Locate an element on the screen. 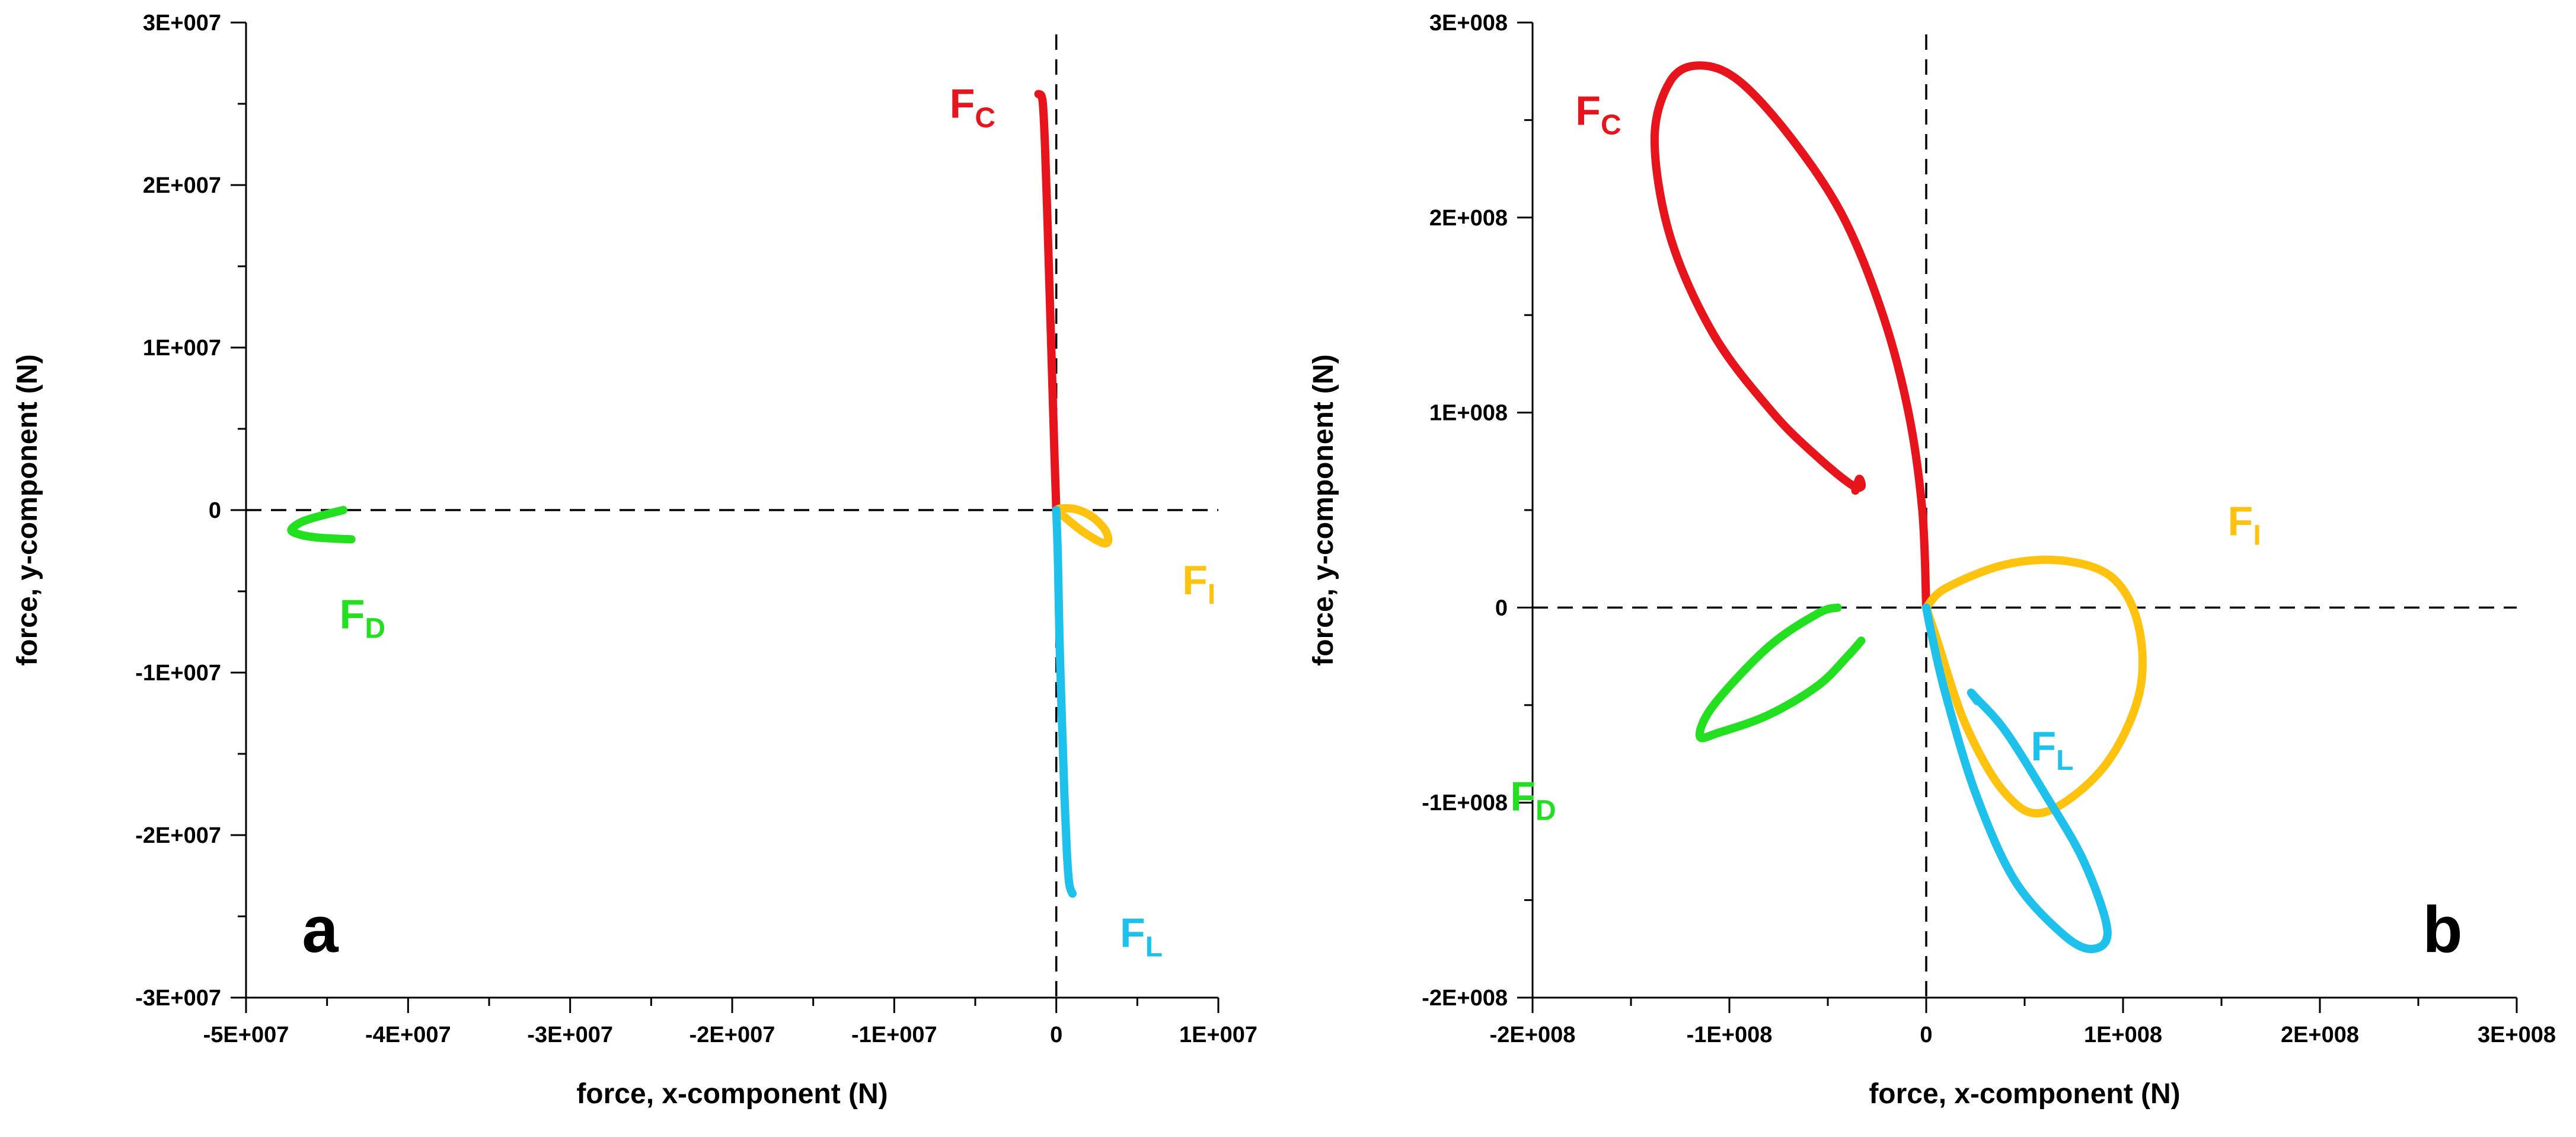  x-tick-label: -5E+007 is located at coordinates (246, 1035).